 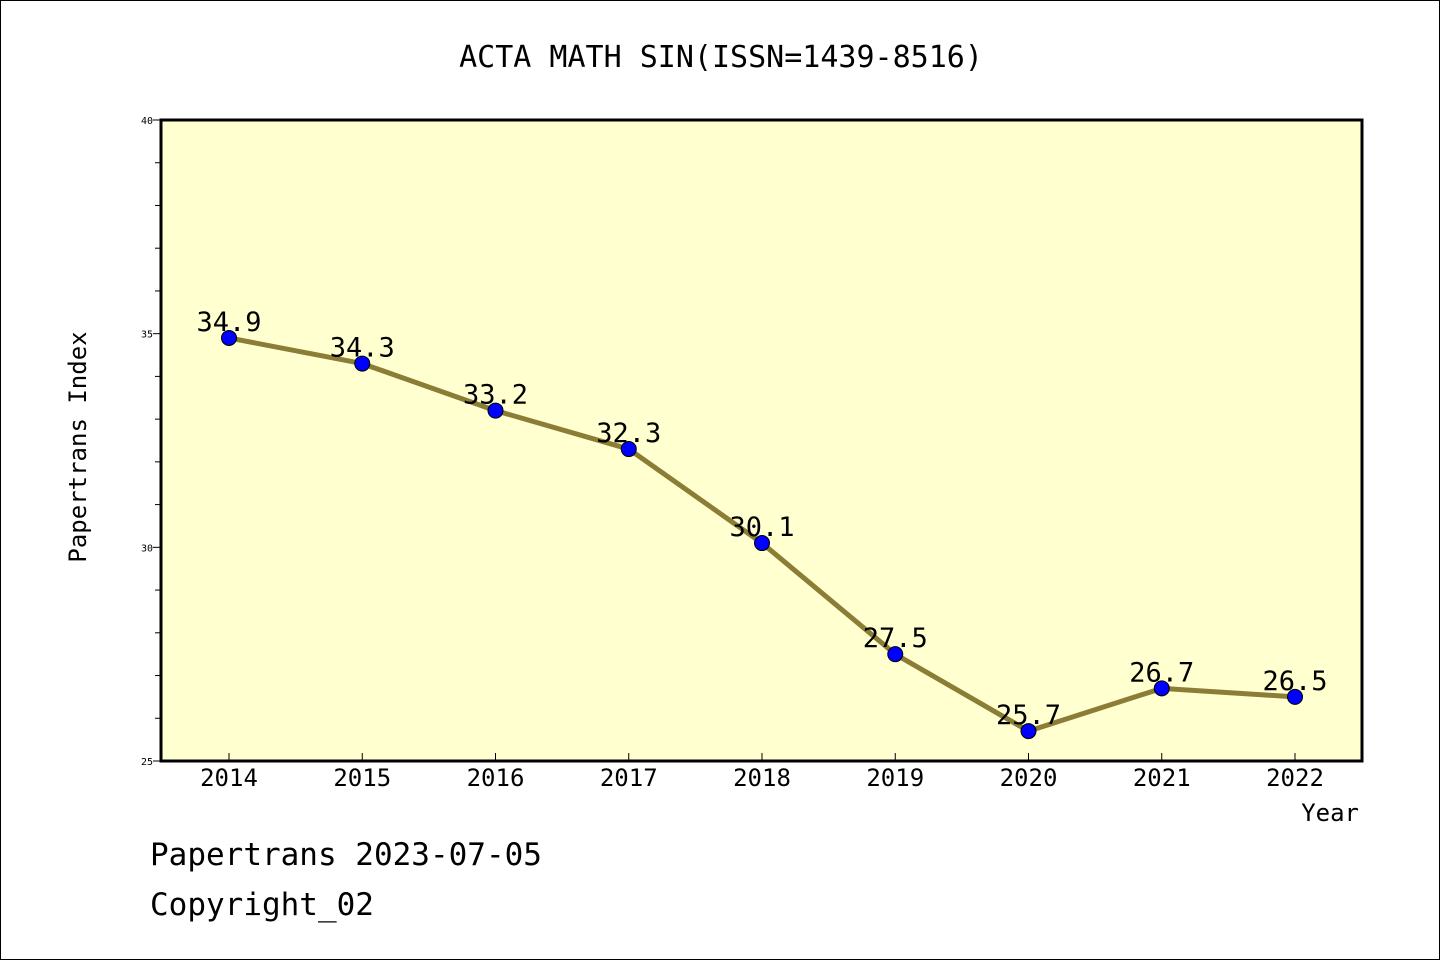 What do you see at coordinates (1161, 672) in the screenshot?
I see `data-label: 26.7` at bounding box center [1161, 672].